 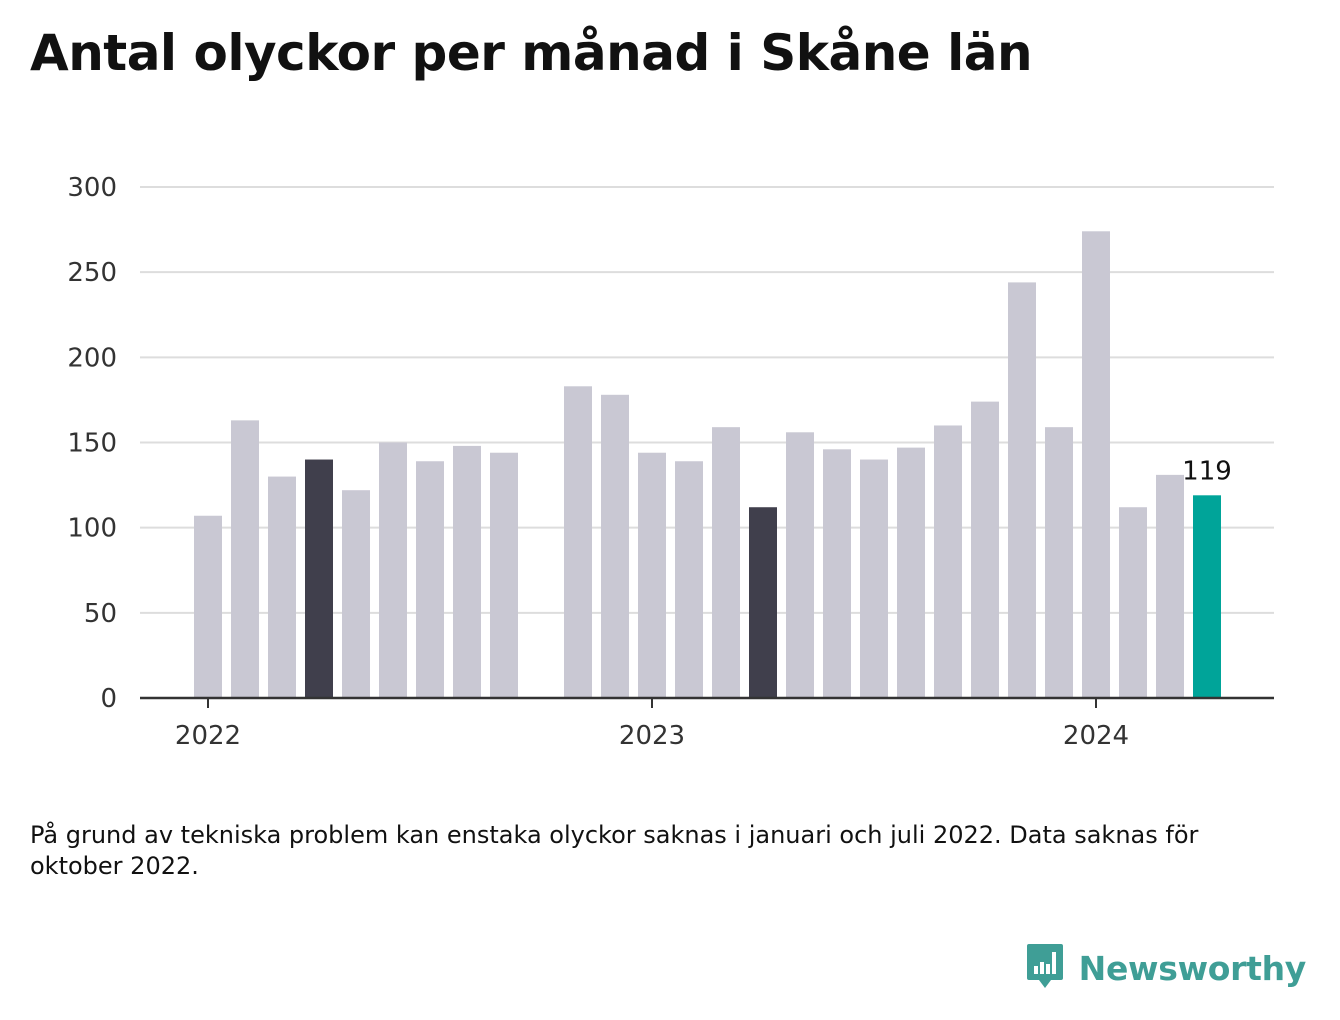 I want to click on bar-chart-speech-bubble-icon, so click(x=1045, y=968).